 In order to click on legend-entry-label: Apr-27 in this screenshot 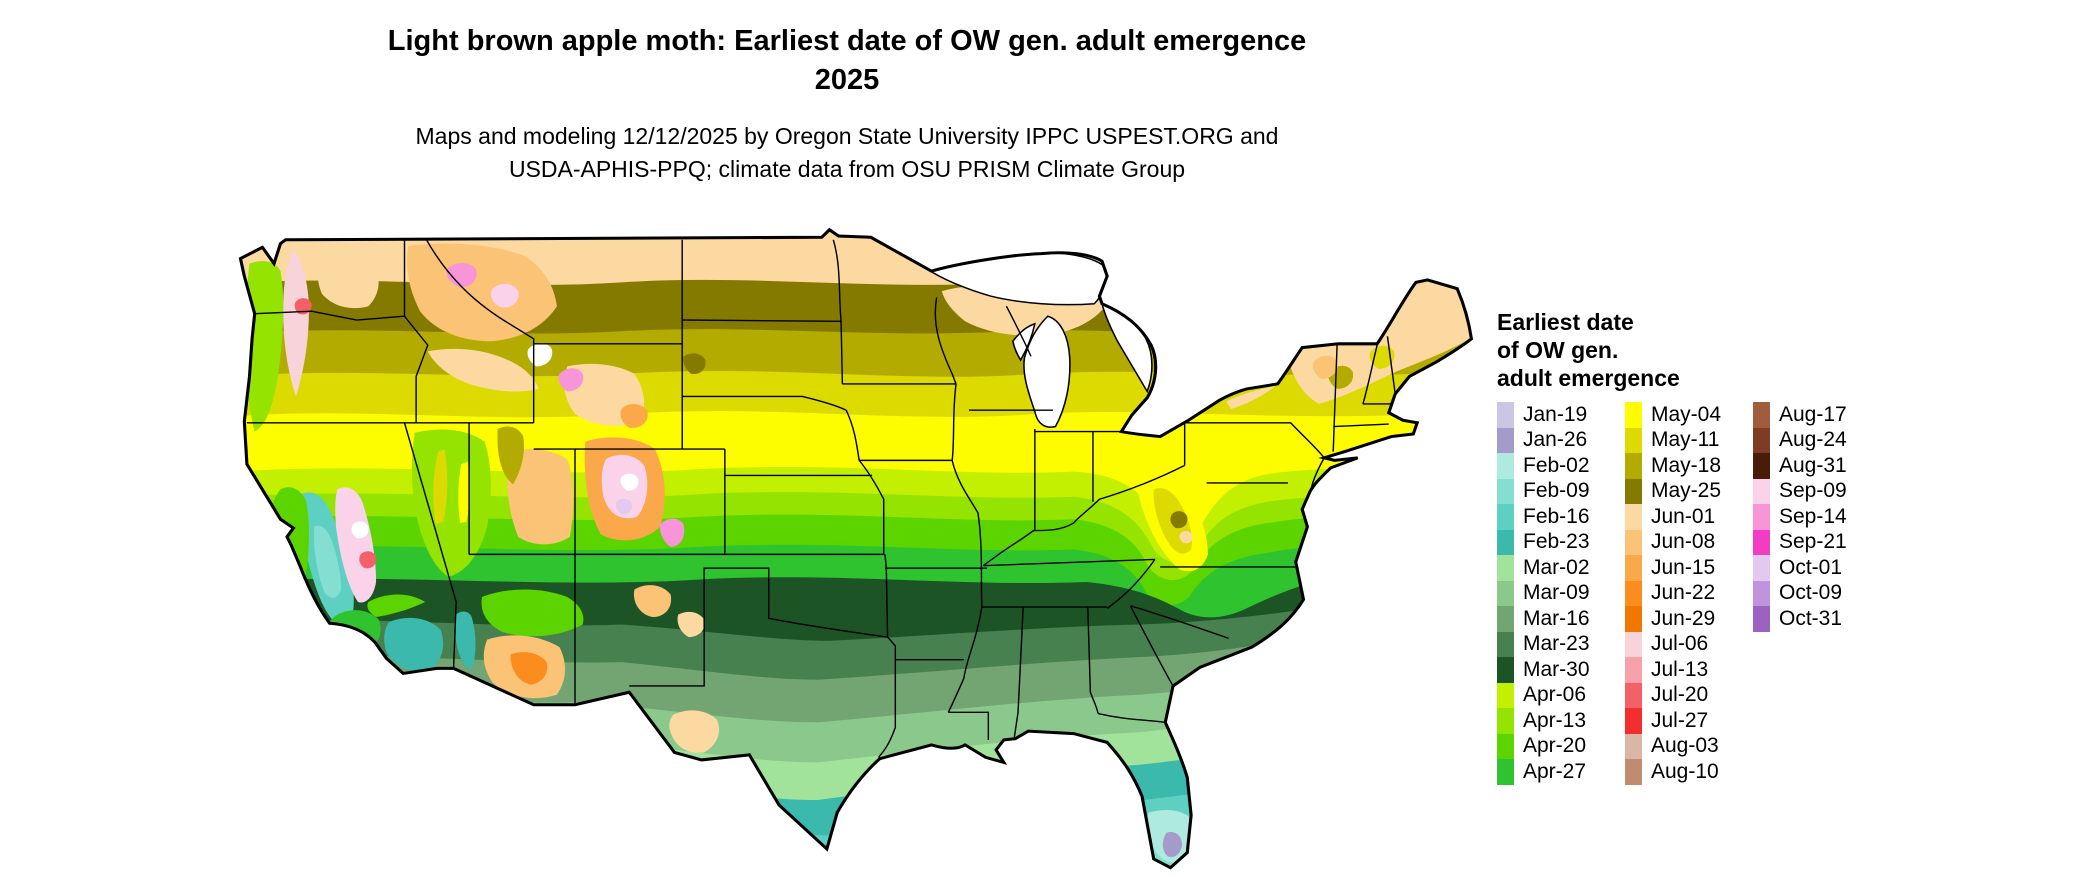, I will do `click(1555, 771)`.